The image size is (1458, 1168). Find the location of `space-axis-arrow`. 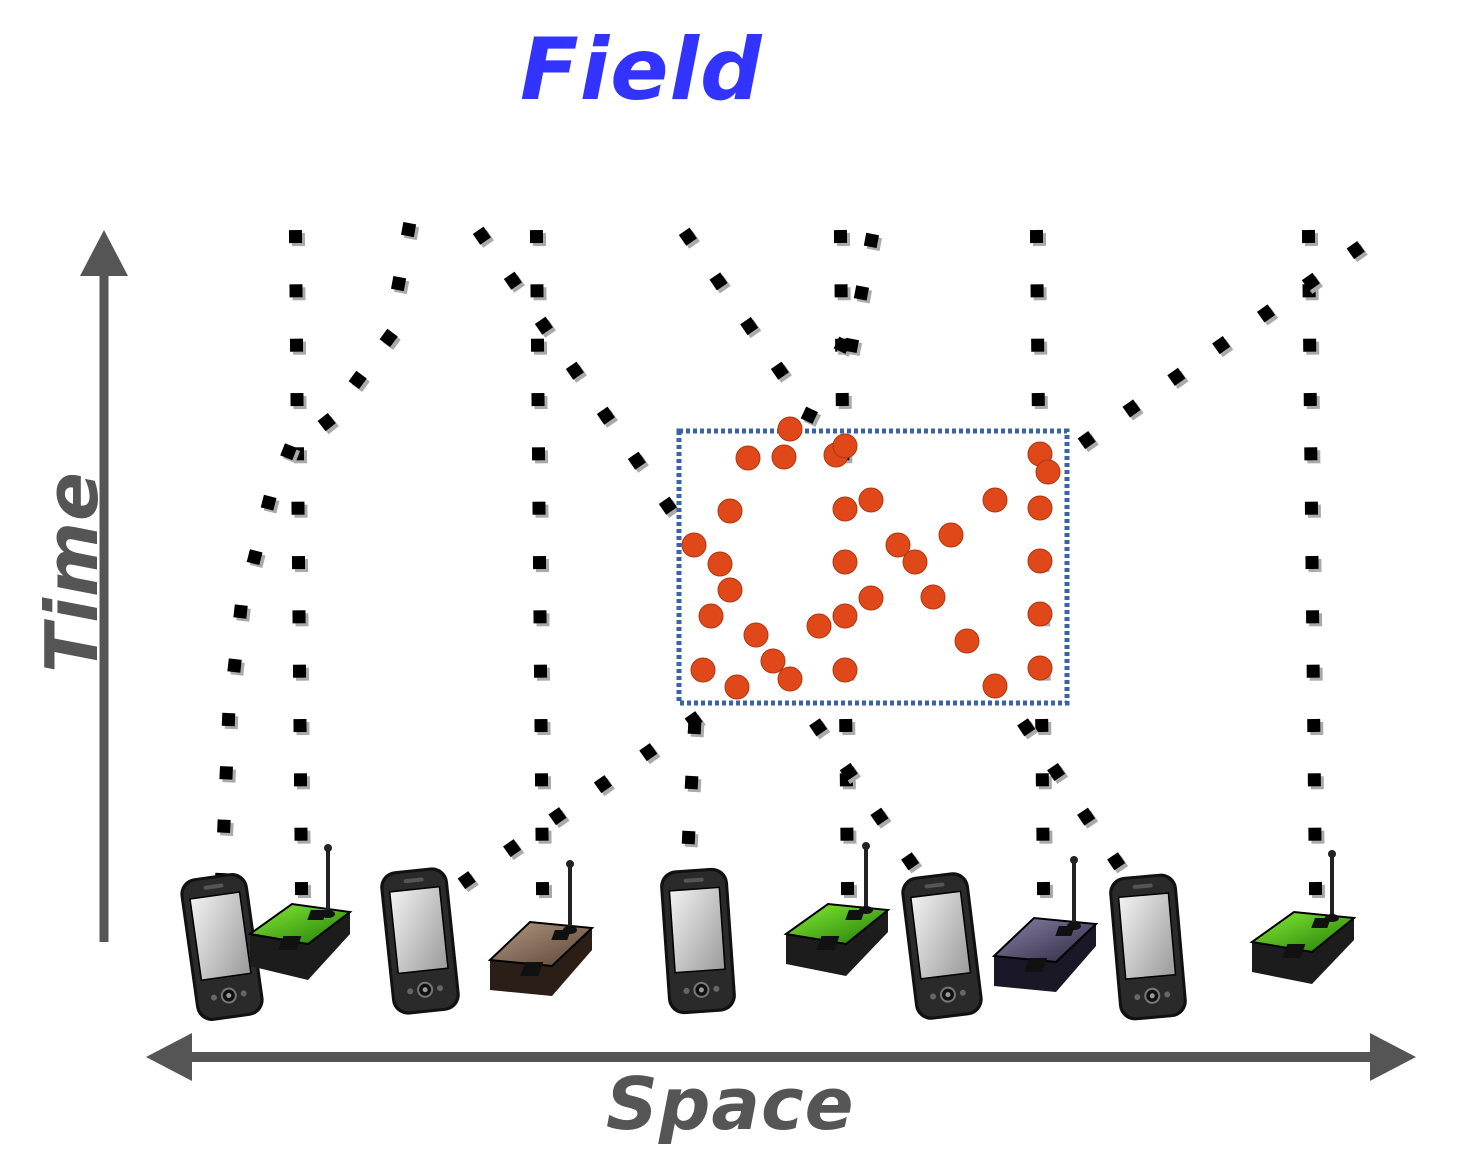

space-axis-arrow is located at coordinates (781, 1057).